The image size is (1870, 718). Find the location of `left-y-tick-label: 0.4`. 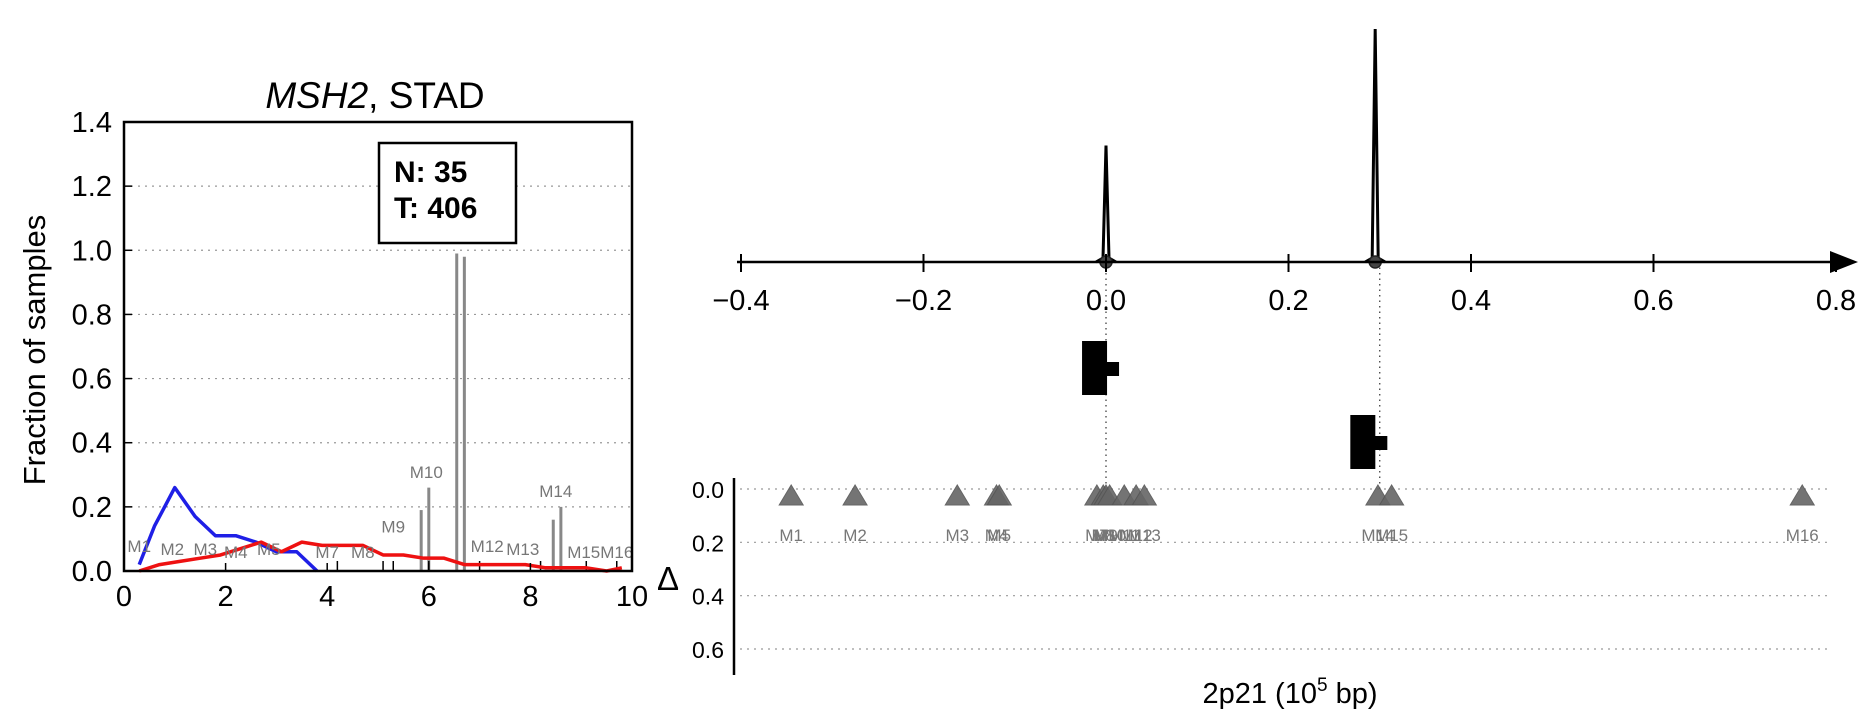

left-y-tick-label: 0.4 is located at coordinates (92, 444).